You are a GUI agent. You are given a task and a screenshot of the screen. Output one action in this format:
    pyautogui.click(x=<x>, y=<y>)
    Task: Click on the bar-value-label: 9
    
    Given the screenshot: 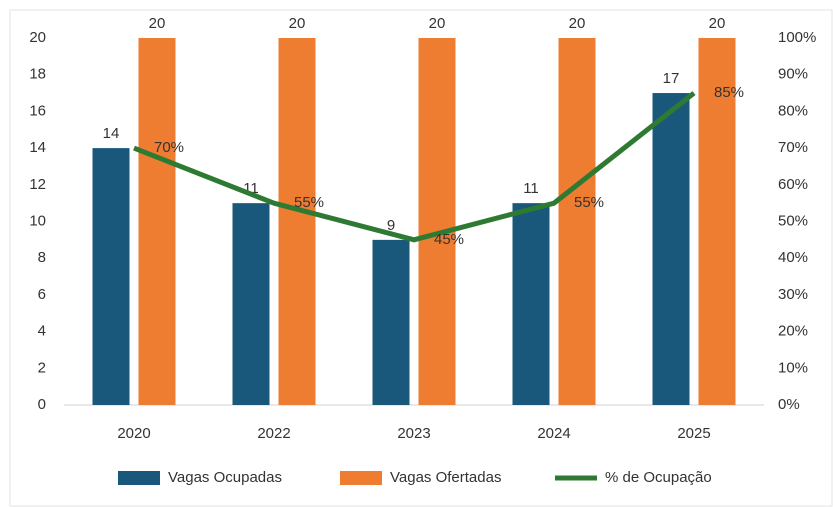 What is the action you would take?
    pyautogui.click(x=391, y=225)
    